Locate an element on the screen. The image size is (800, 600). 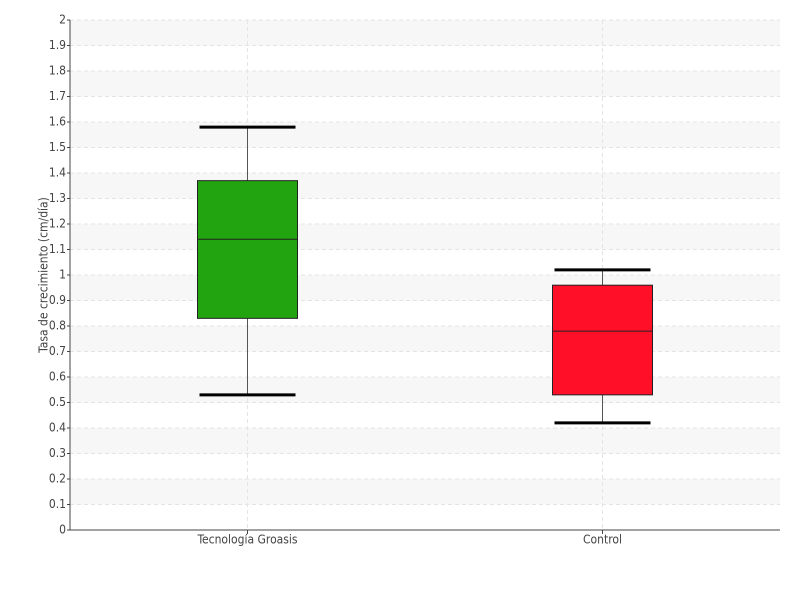
y-tick-label: 1.4 is located at coordinates (57, 173).